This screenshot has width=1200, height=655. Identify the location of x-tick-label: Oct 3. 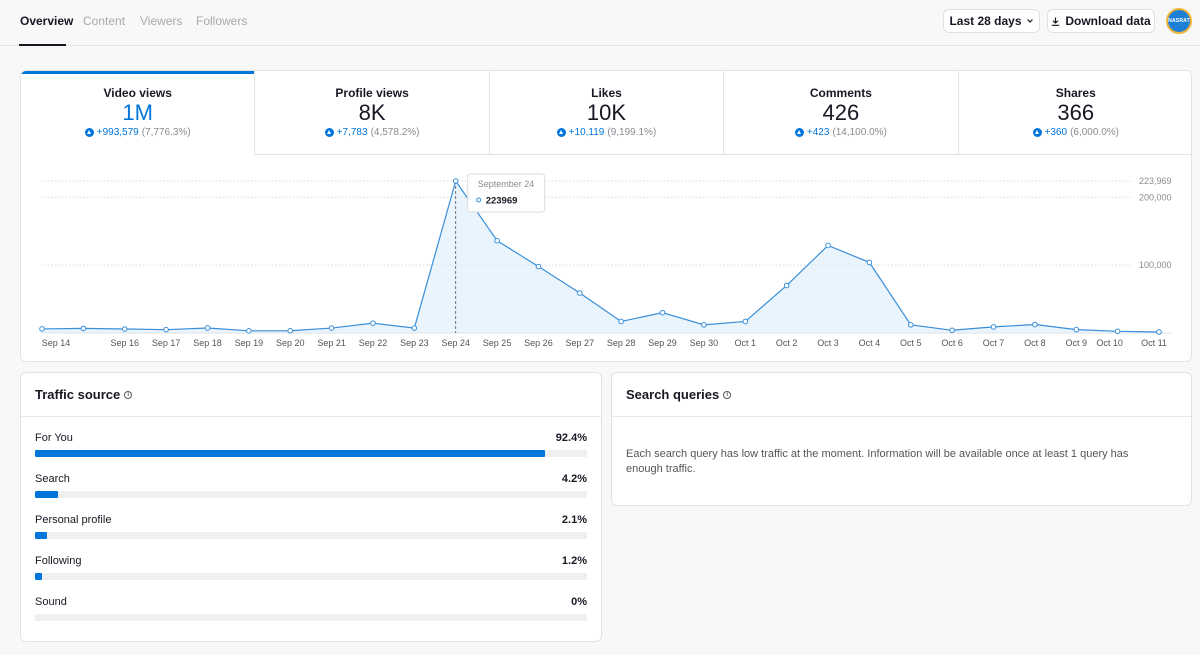
(828, 343).